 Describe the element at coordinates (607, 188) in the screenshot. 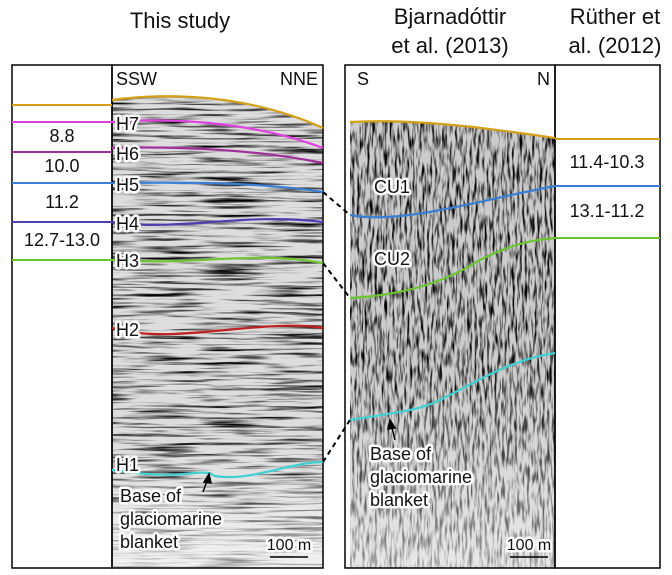

I see `age-lines-right` at that location.